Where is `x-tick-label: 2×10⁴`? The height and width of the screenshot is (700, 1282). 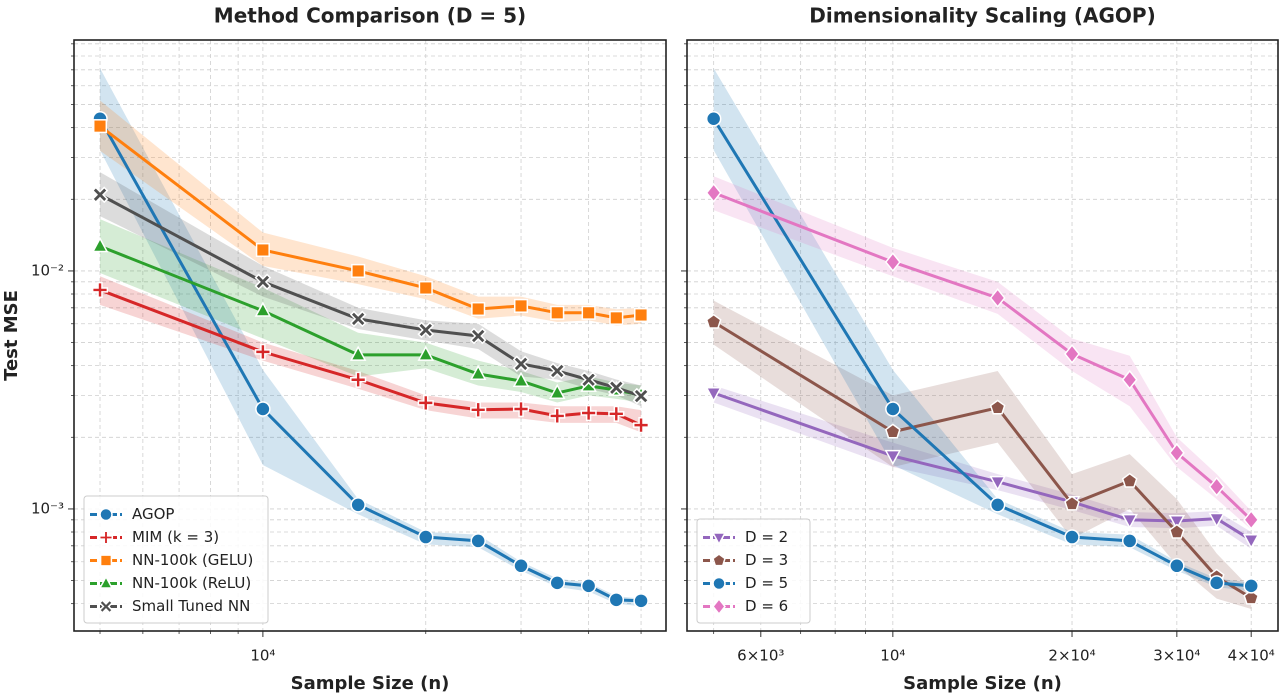 x-tick-label: 2×10⁴ is located at coordinates (1071, 656).